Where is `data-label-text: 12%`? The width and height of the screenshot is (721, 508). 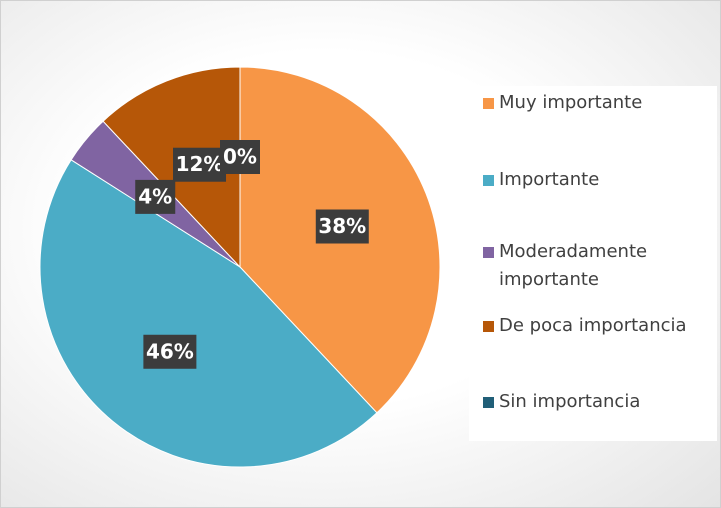
data-label-text: 12% is located at coordinates (200, 164).